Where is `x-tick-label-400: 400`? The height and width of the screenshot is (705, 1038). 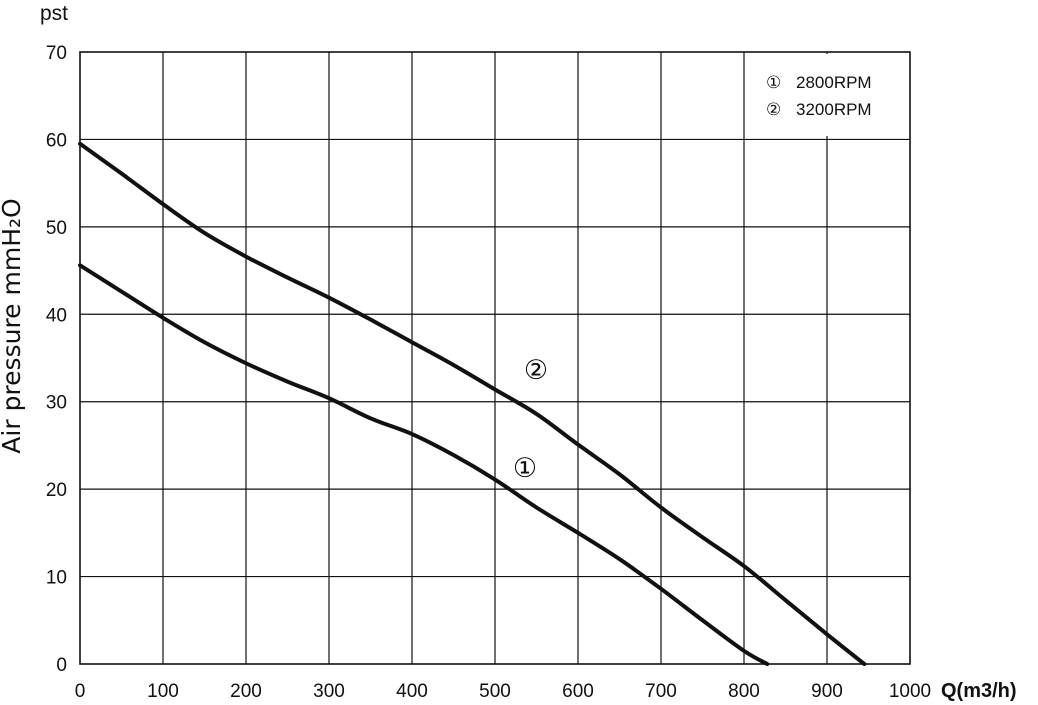 x-tick-label-400: 400 is located at coordinates (412, 691).